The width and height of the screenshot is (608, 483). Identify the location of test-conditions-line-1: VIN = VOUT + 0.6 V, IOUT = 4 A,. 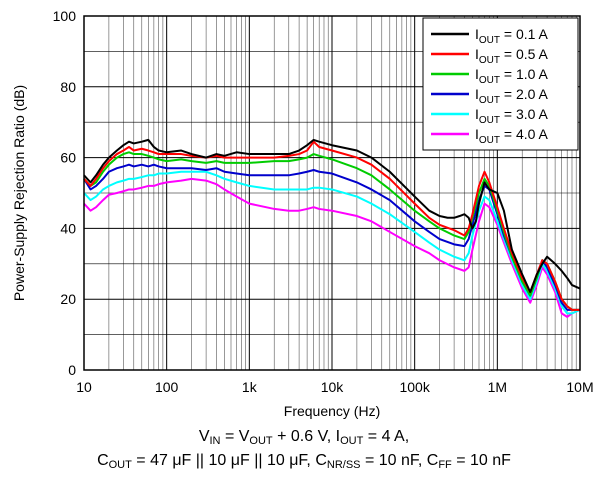
(304, 437).